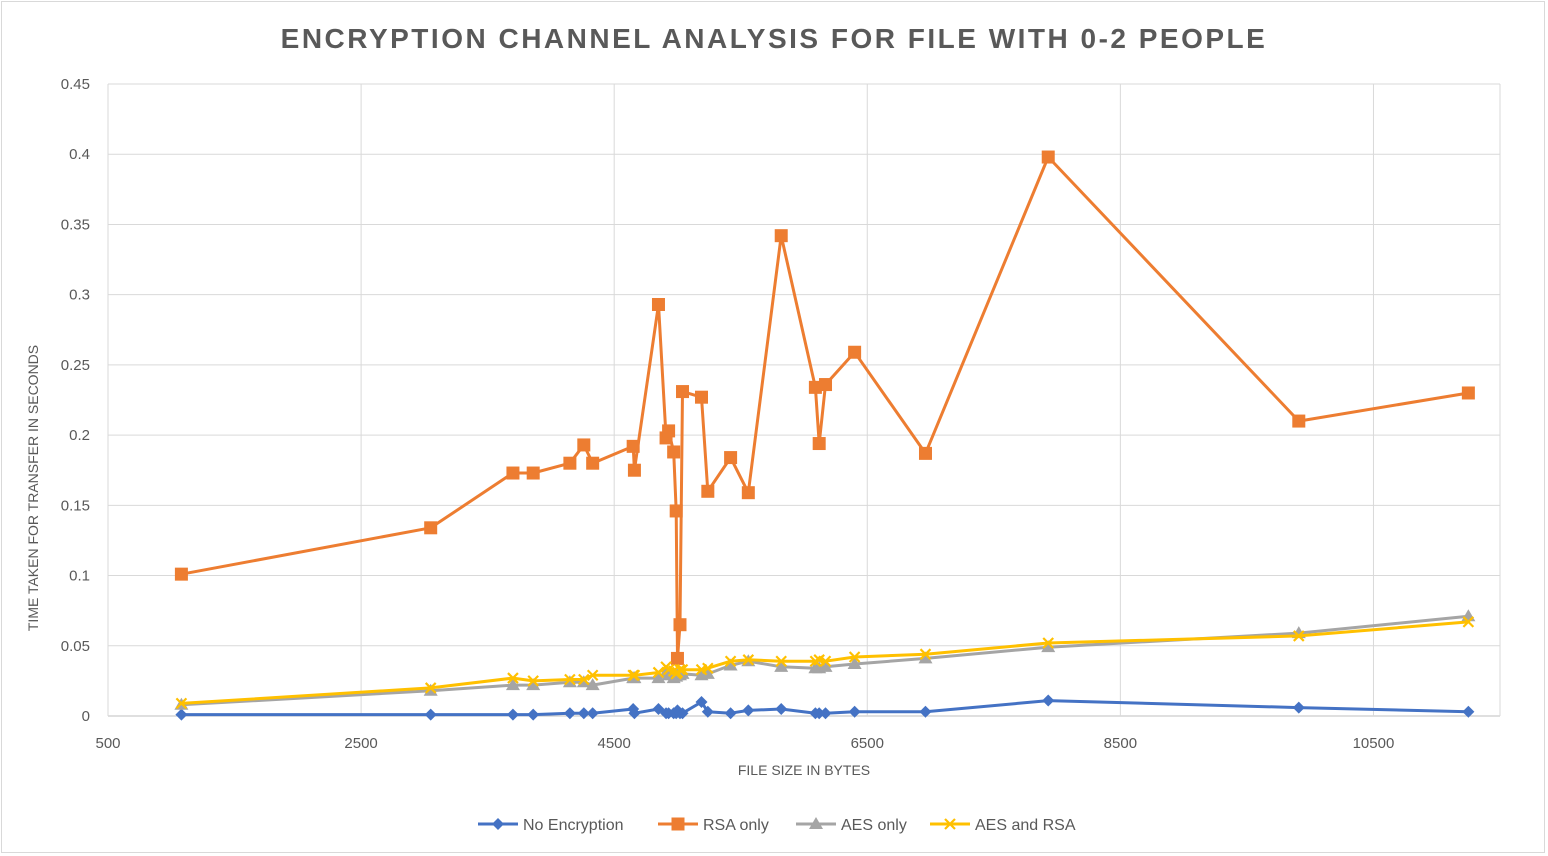 This screenshot has width=1548, height=856. Describe the element at coordinates (613, 743) in the screenshot. I see `x-tick-label: 4500` at that location.